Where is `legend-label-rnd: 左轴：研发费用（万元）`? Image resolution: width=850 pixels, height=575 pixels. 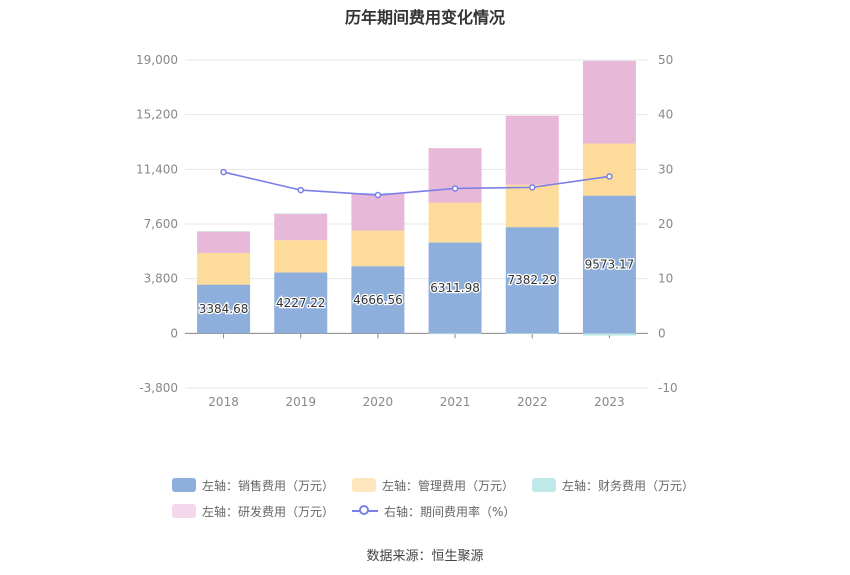
legend-label-rnd: 左轴：研发费用（万元） is located at coordinates (268, 511).